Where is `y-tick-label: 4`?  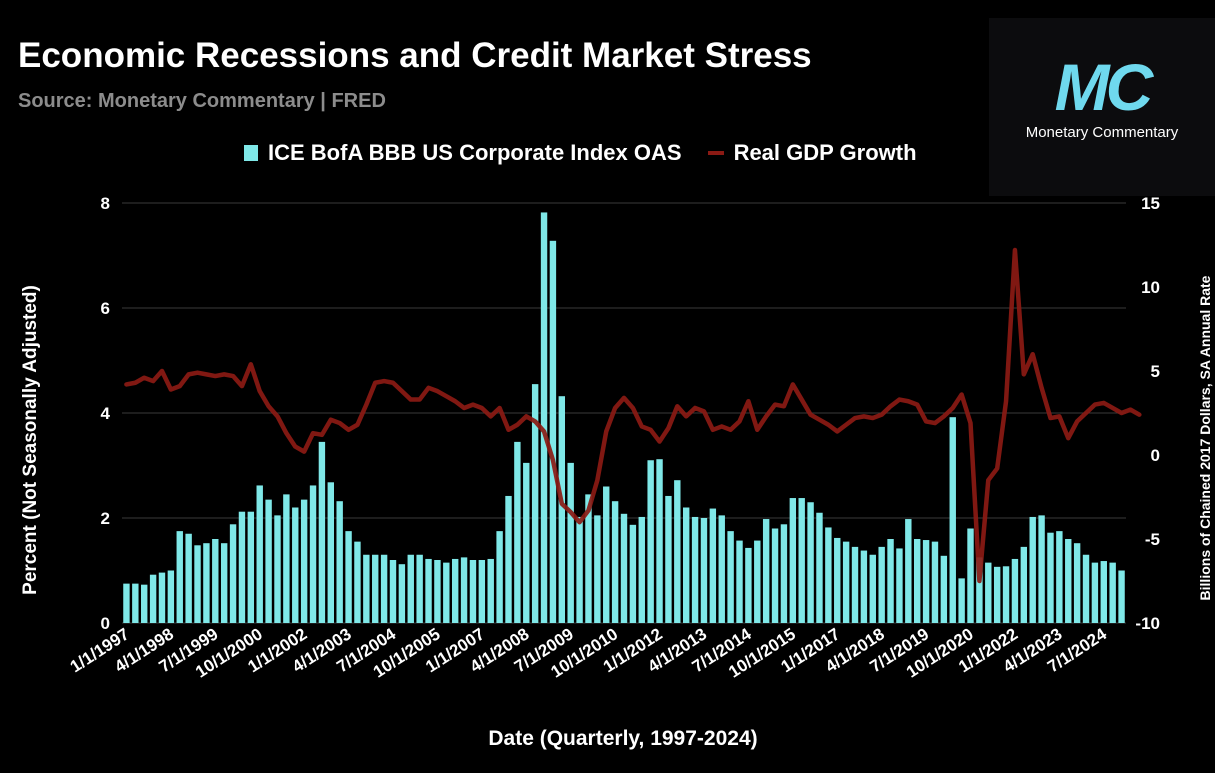 y-tick-label: 4 is located at coordinates (106, 413).